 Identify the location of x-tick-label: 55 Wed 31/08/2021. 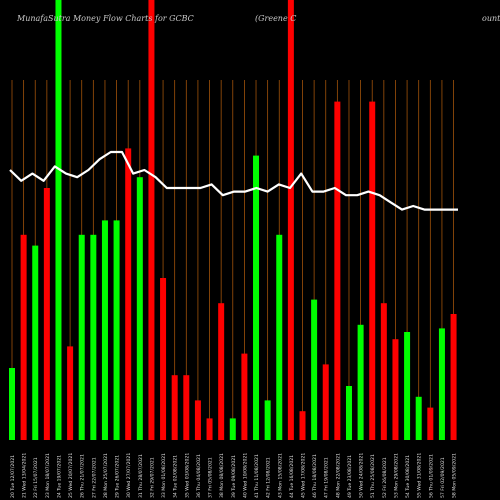
(420, 475).